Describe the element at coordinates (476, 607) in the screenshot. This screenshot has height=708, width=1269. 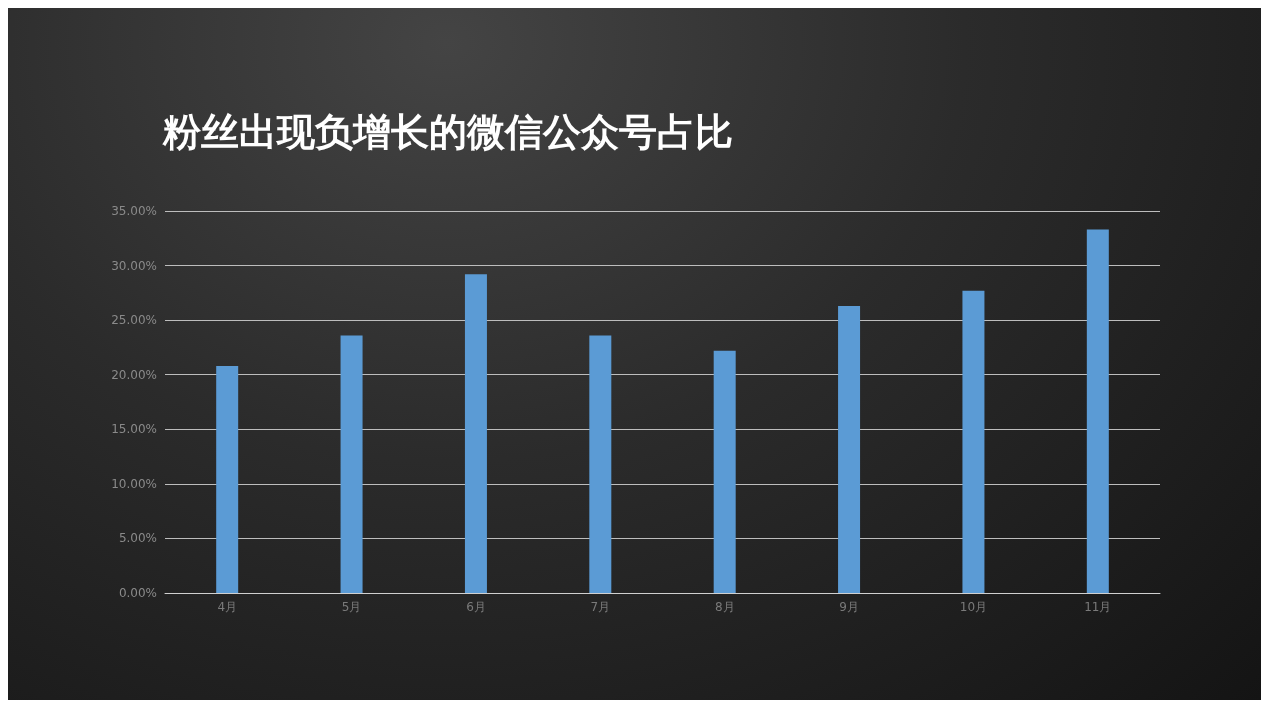
I see `x-tick-label: 6月` at that location.